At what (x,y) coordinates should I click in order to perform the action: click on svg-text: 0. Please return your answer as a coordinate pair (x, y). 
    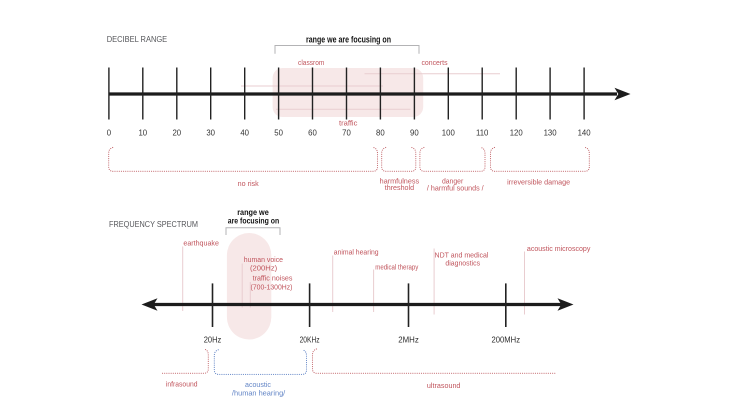
    Looking at the image, I should click on (109, 133).